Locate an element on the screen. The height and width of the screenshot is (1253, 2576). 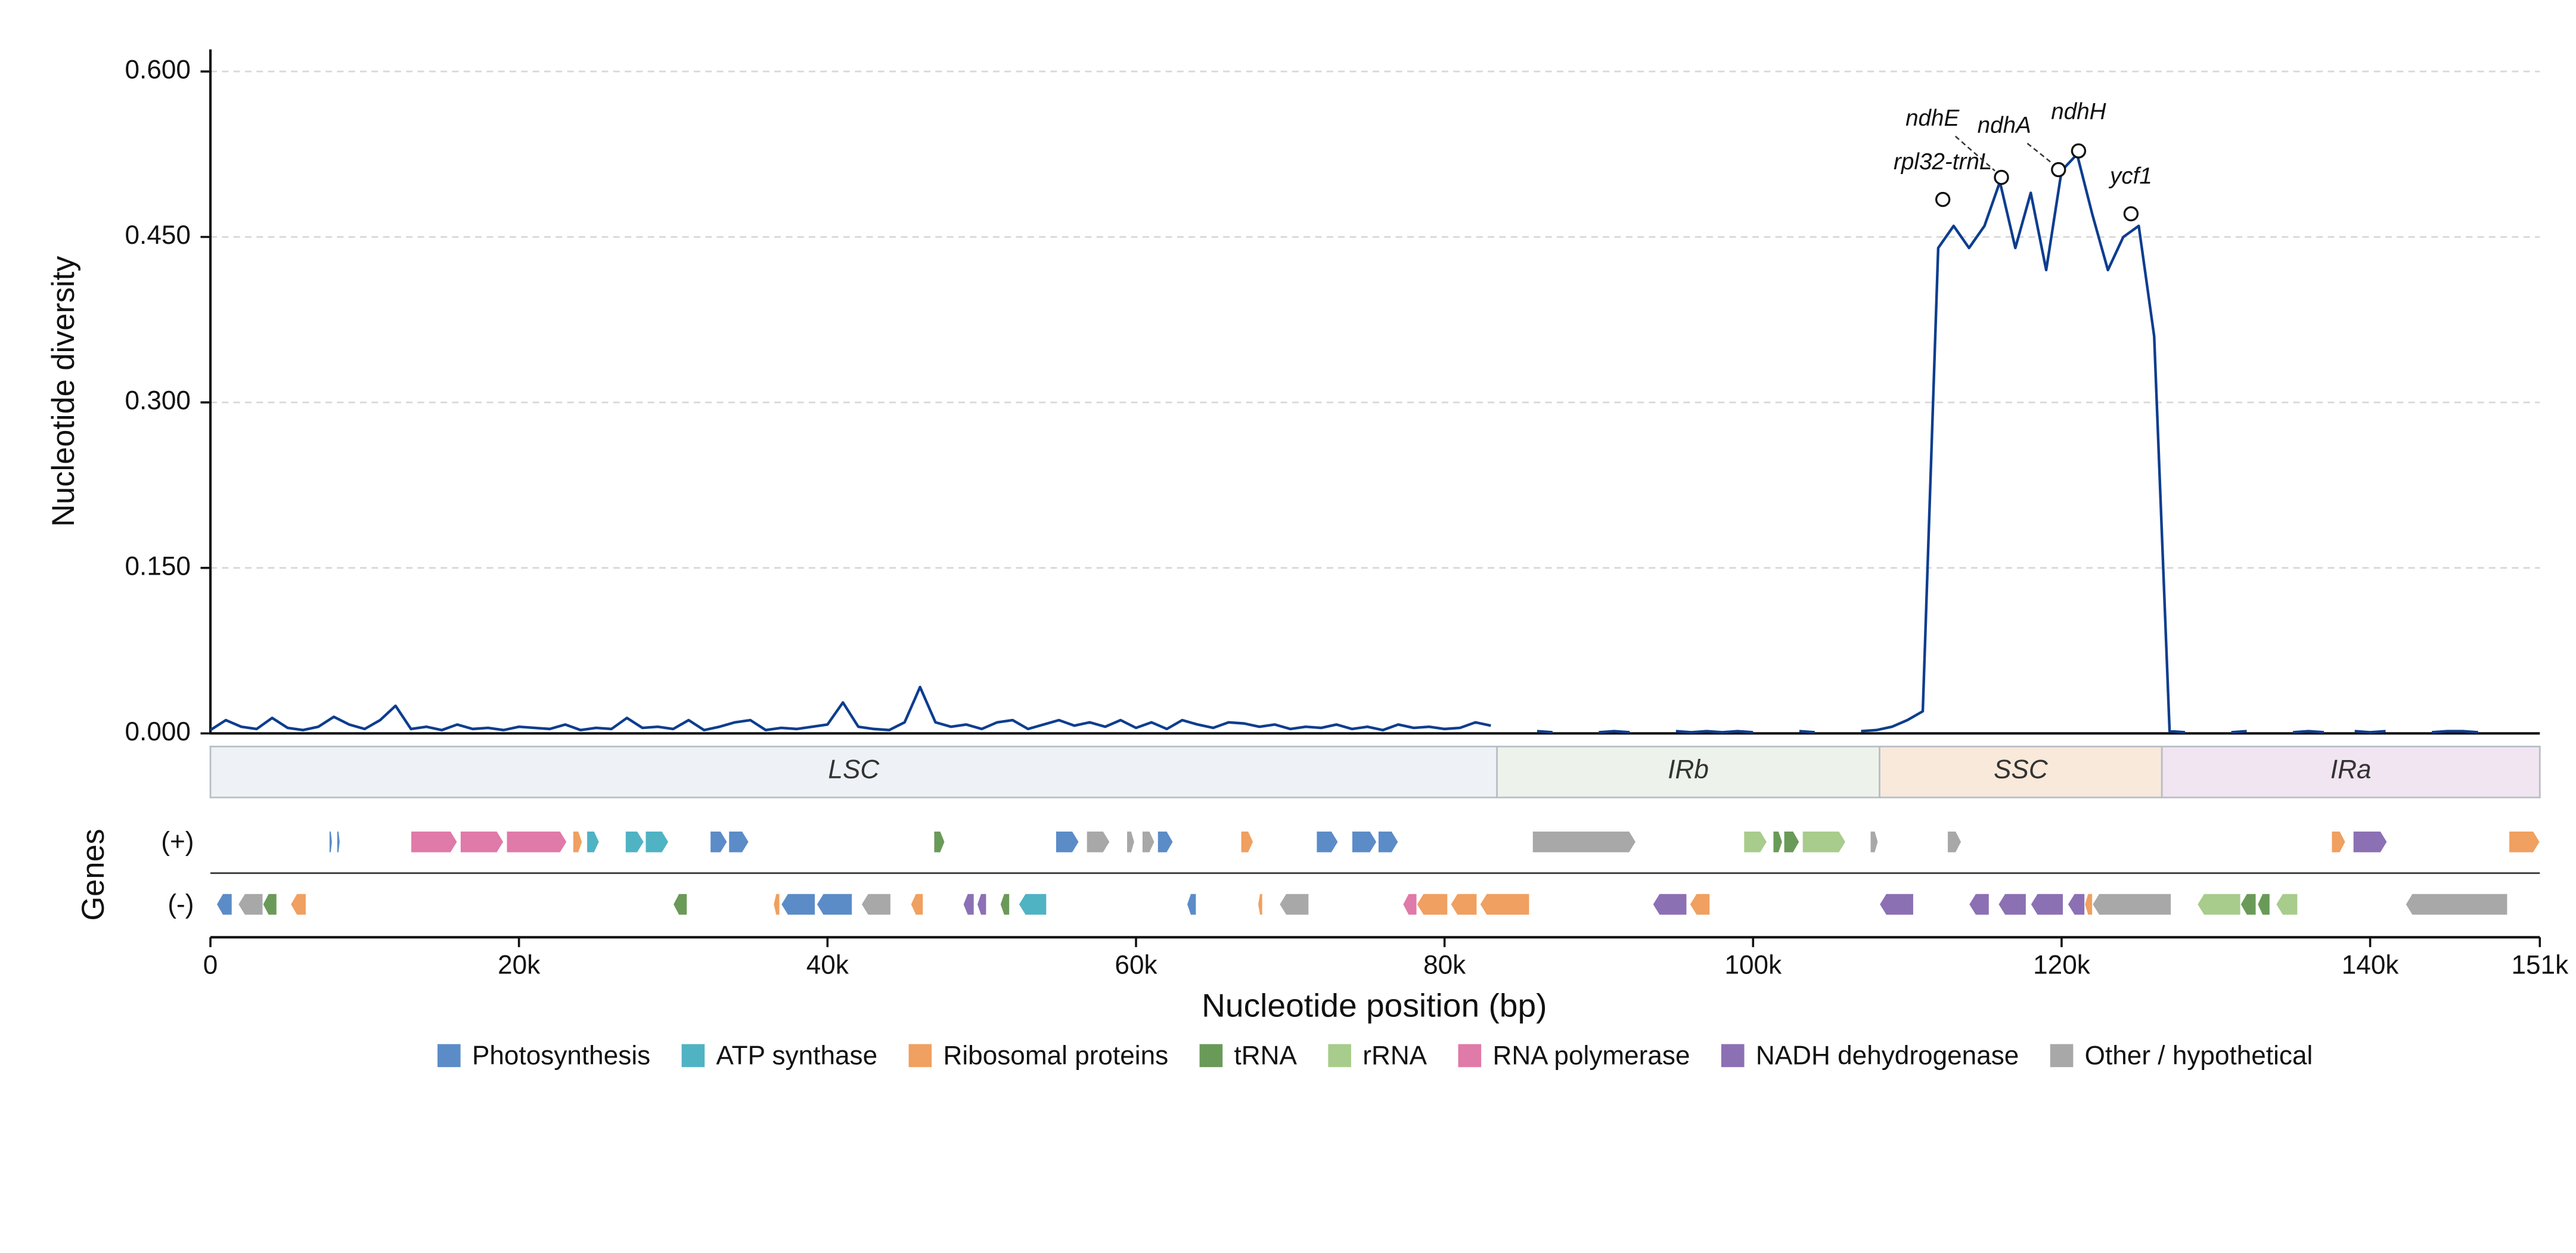
x-tick-label: 100k is located at coordinates (1753, 965).